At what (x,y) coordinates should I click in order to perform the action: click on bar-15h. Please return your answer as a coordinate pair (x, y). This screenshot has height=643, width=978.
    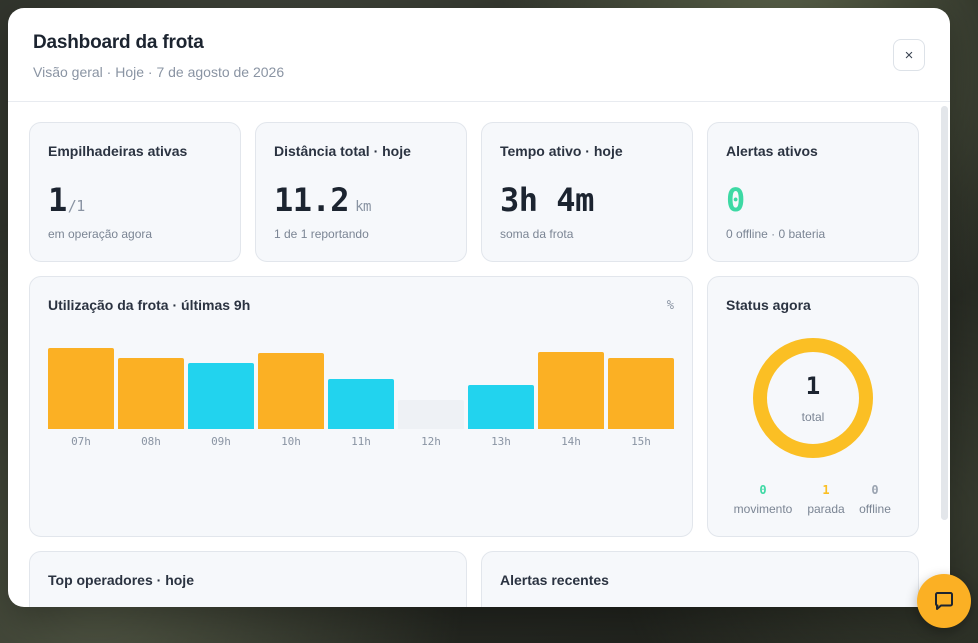
    Looking at the image, I should click on (641, 393).